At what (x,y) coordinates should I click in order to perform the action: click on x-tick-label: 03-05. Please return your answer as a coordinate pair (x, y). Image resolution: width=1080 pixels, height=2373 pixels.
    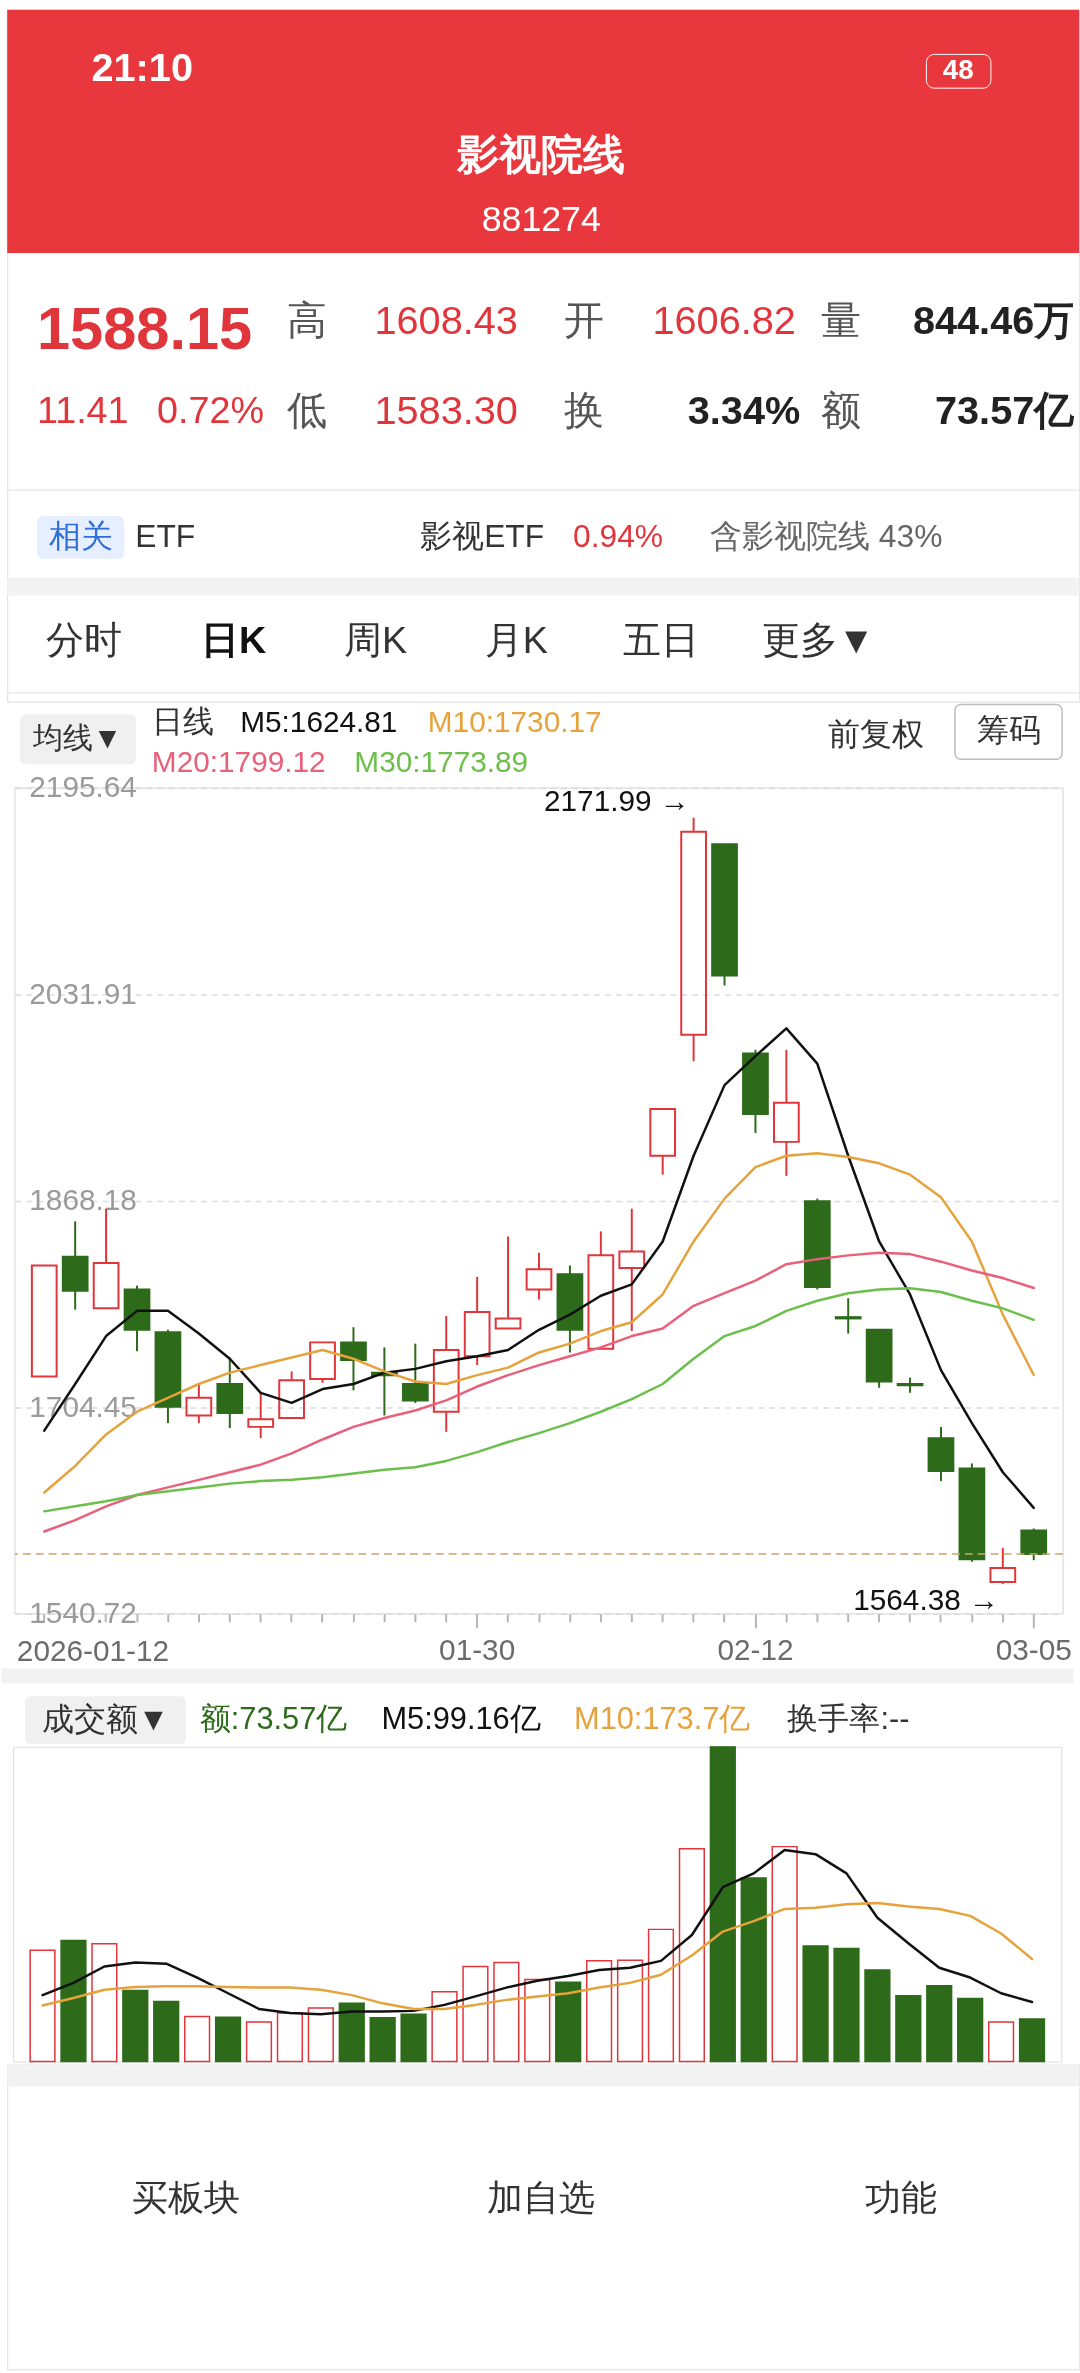
    Looking at the image, I should click on (1033, 1650).